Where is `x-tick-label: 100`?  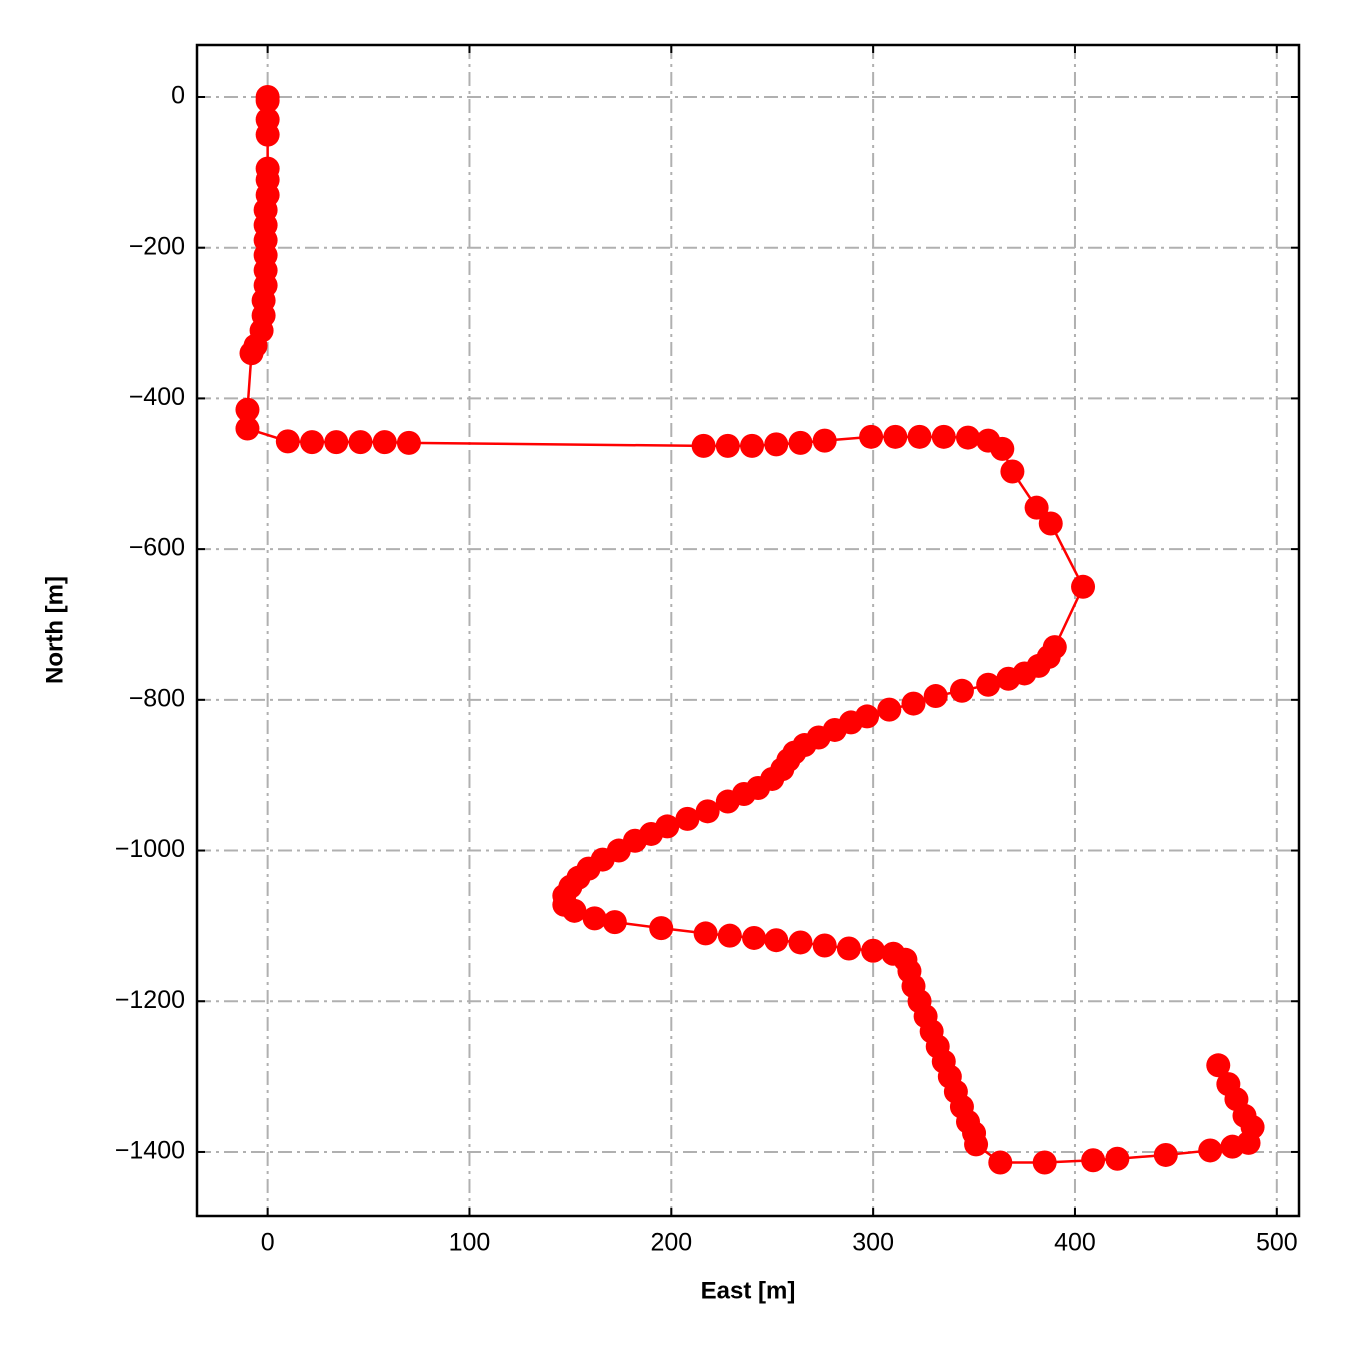
x-tick-label: 100 is located at coordinates (470, 1243).